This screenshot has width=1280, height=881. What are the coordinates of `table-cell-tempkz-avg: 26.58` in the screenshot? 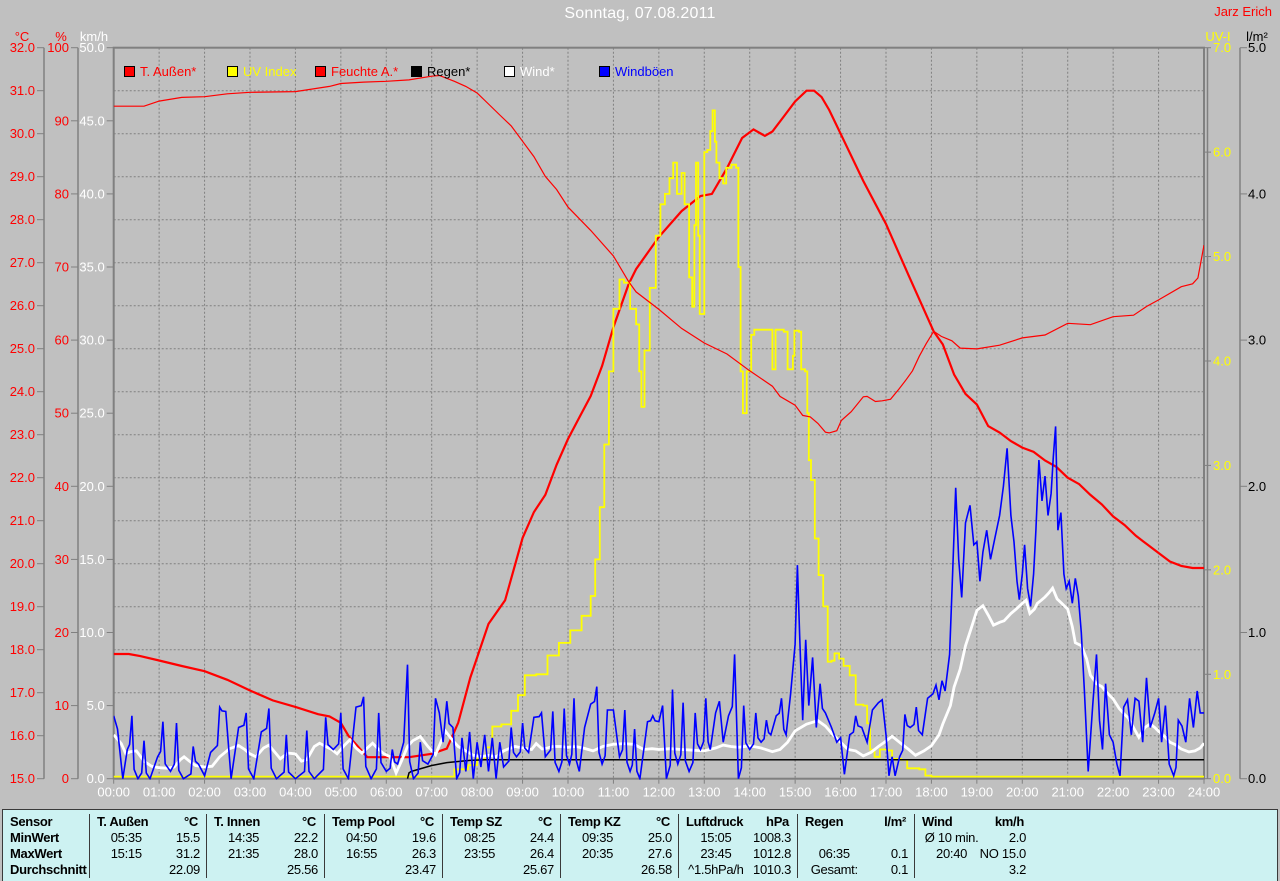 It's located at (619, 870).